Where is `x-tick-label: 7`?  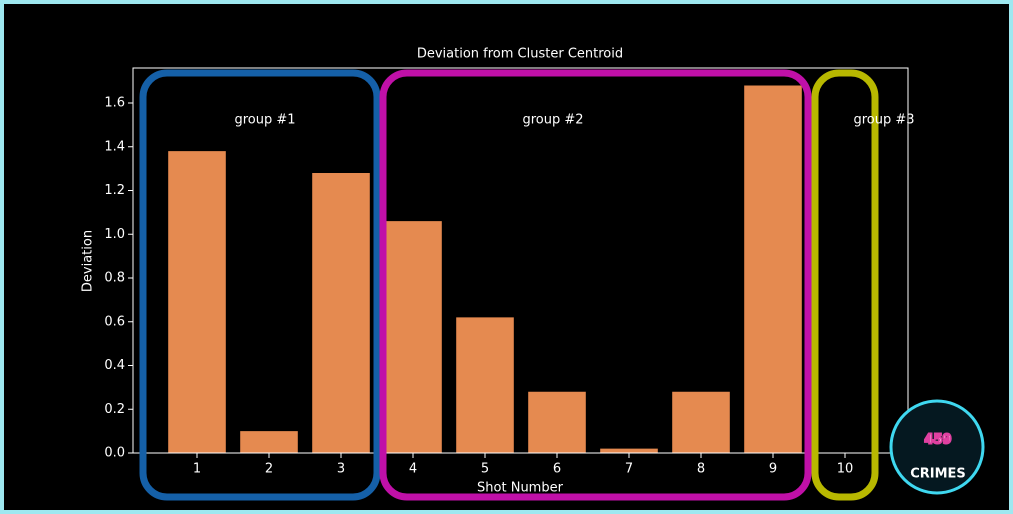
x-tick-label: 7 is located at coordinates (629, 469).